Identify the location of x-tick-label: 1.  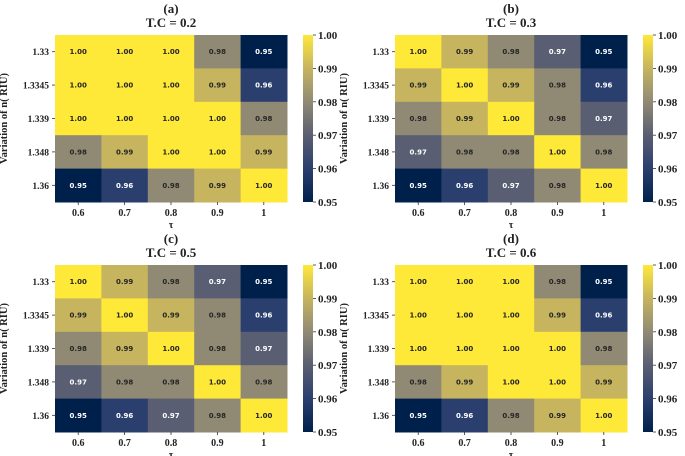
(603, 213).